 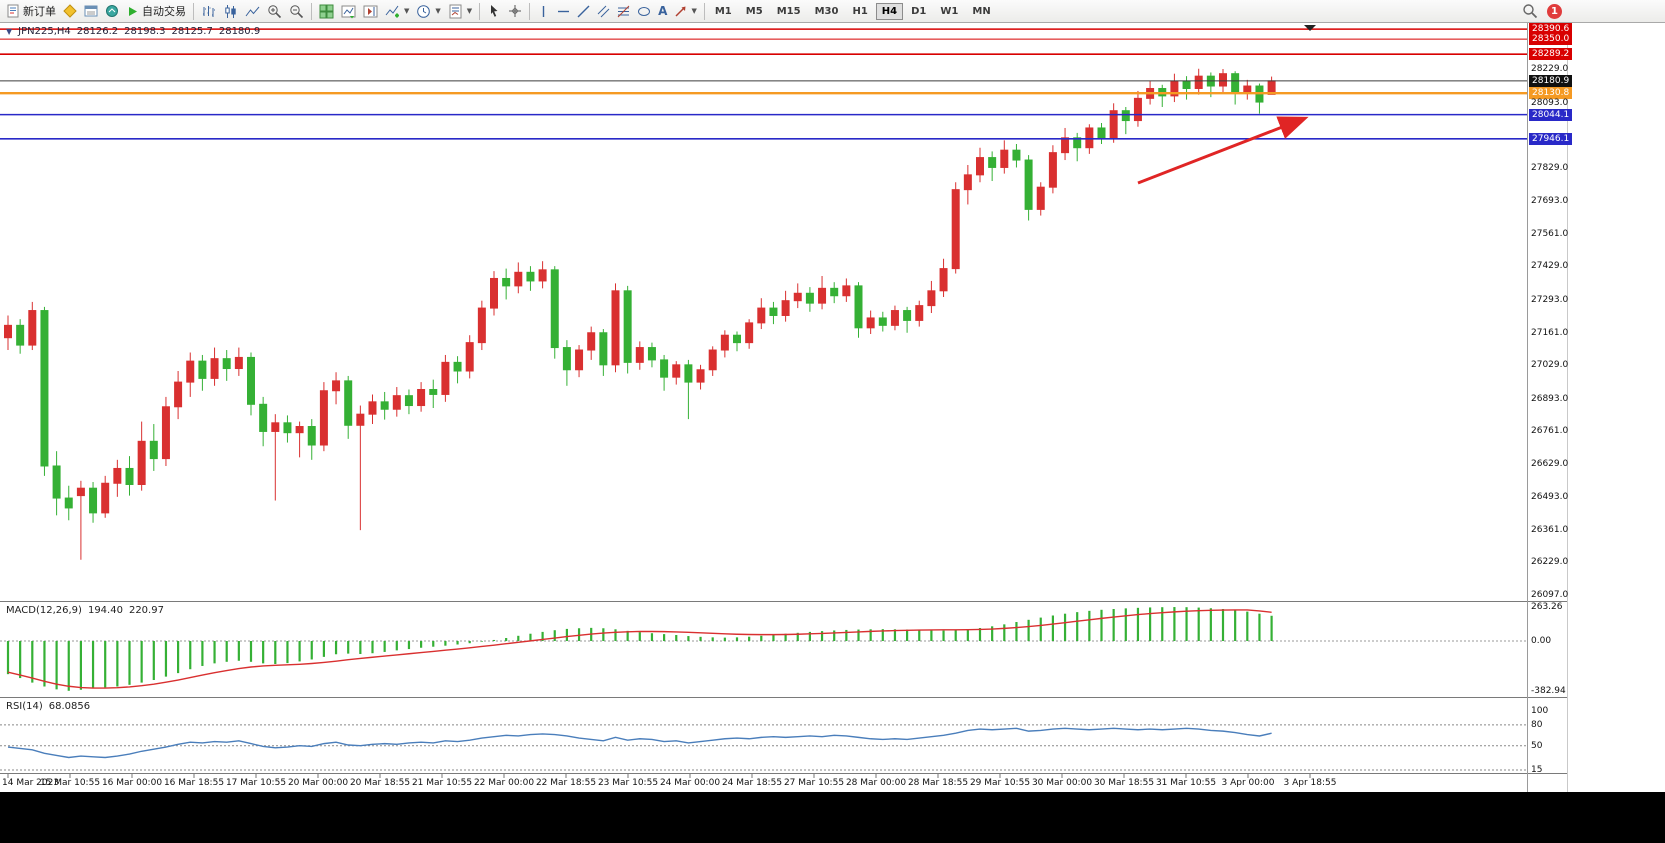 I want to click on timeframe-button-M15: M15, so click(x=788, y=11).